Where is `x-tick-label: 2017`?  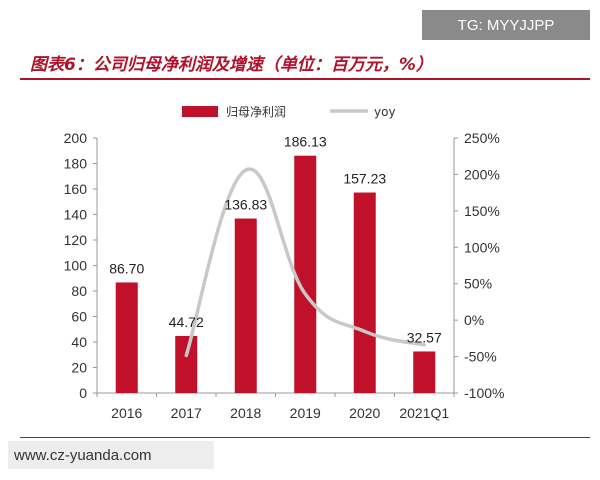 x-tick-label: 2017 is located at coordinates (186, 413).